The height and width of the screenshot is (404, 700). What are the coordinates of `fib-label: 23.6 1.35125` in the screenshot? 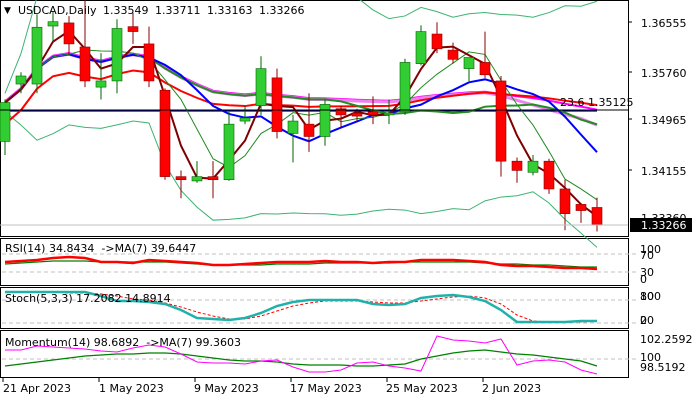 It's located at (596, 102).